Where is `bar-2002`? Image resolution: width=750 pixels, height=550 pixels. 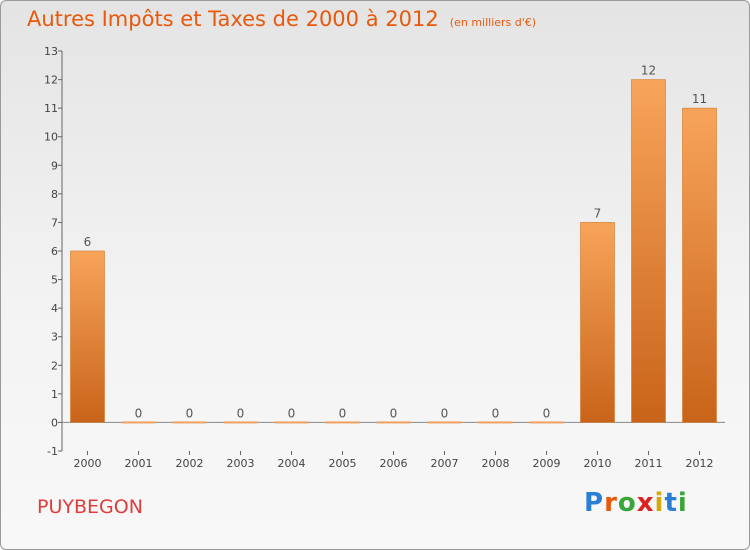 bar-2002 is located at coordinates (189, 422).